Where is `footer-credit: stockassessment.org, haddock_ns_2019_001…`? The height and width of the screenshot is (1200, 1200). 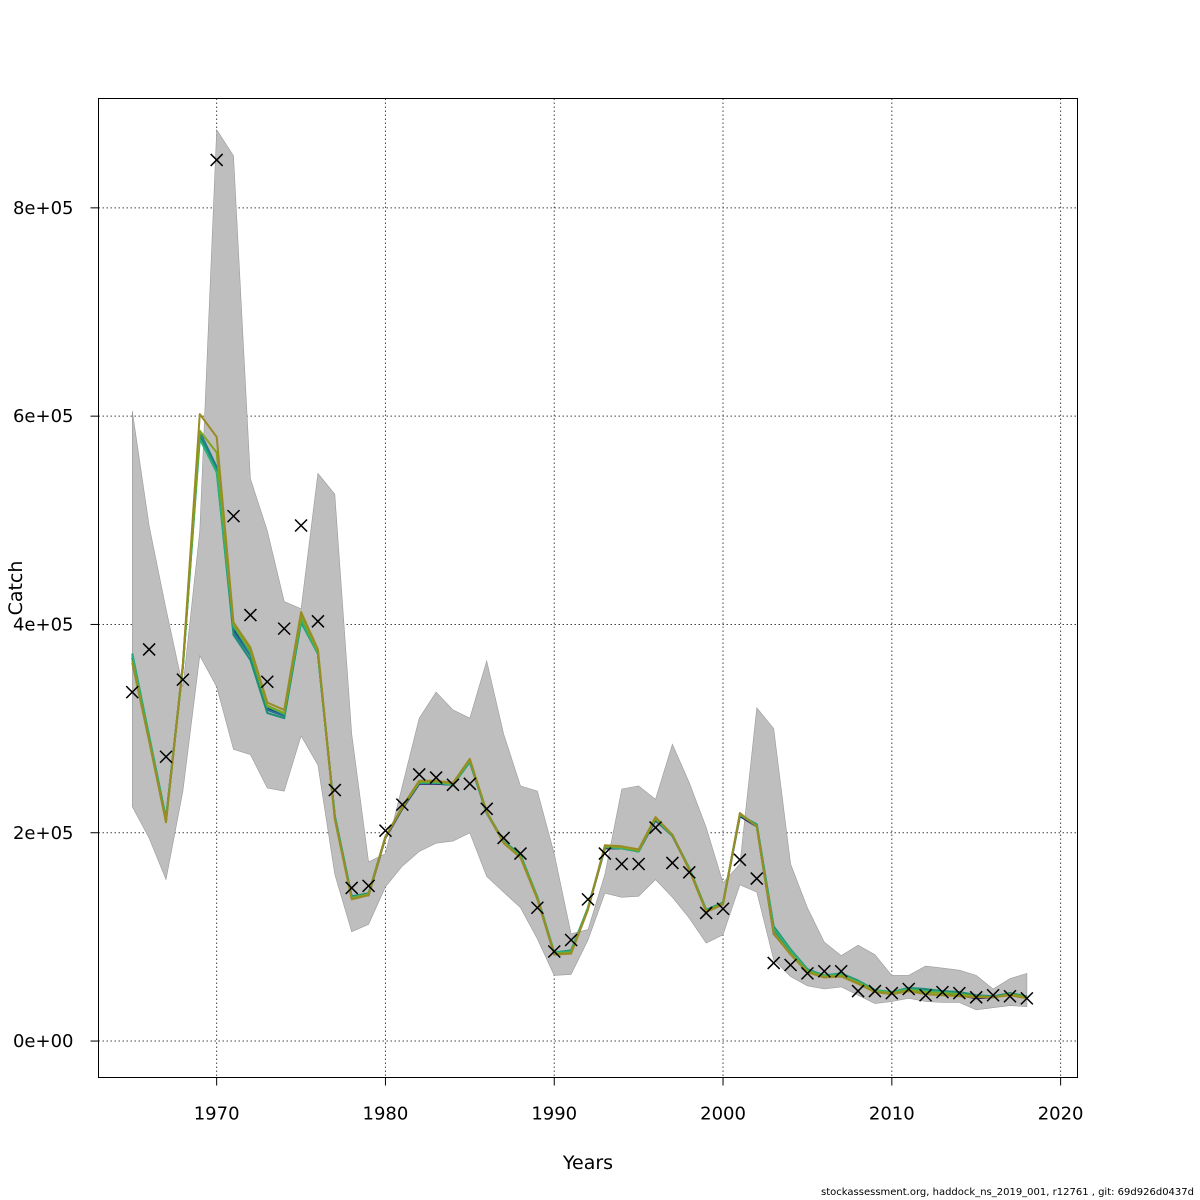 footer-credit: stockassessment.org, haddock_ns_2019_001… is located at coordinates (1007, 1192).